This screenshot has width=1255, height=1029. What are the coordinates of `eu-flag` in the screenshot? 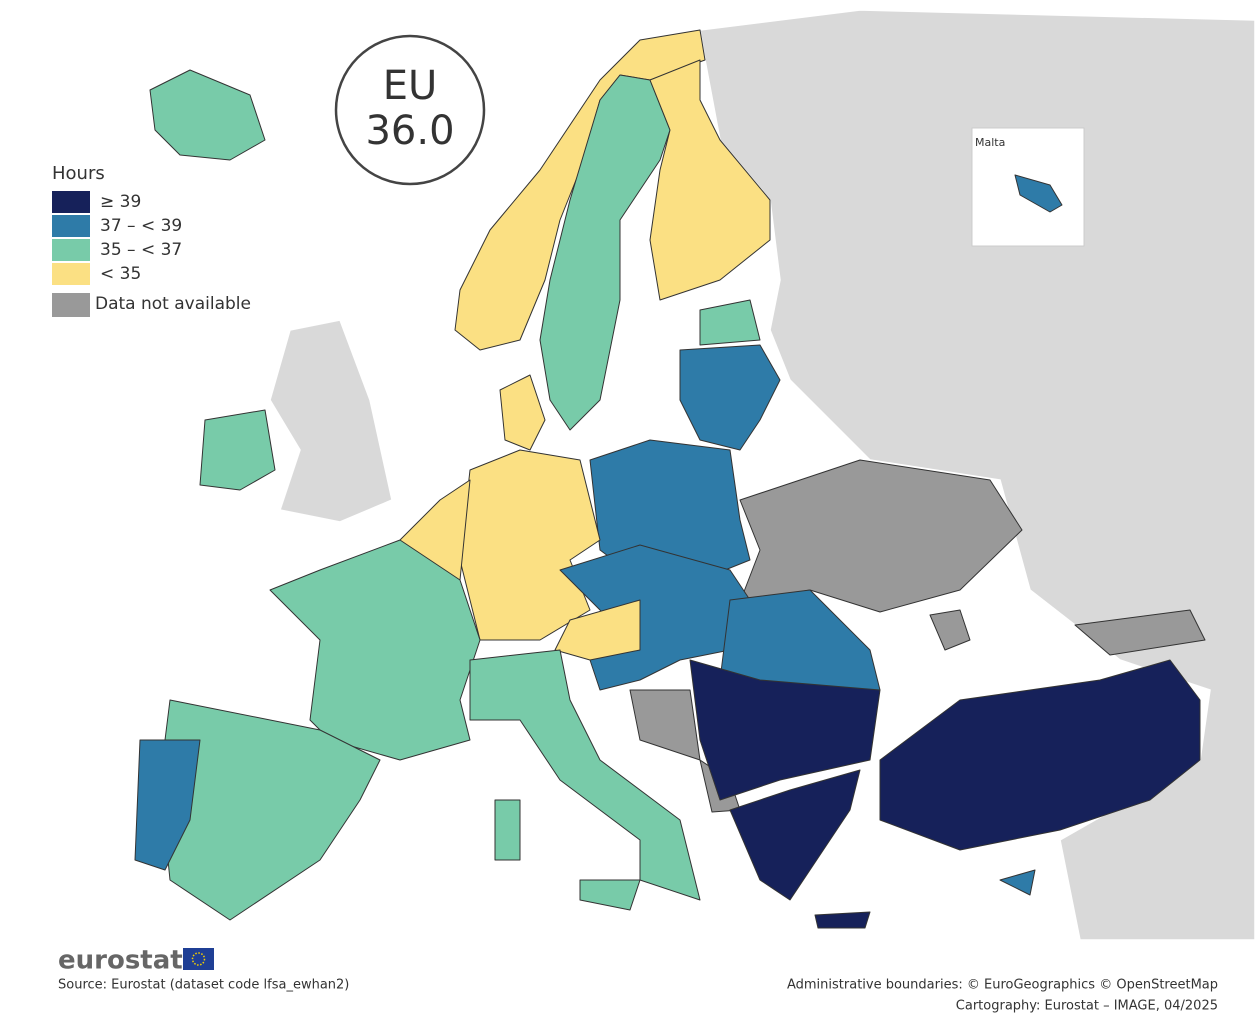 It's located at (198, 959).